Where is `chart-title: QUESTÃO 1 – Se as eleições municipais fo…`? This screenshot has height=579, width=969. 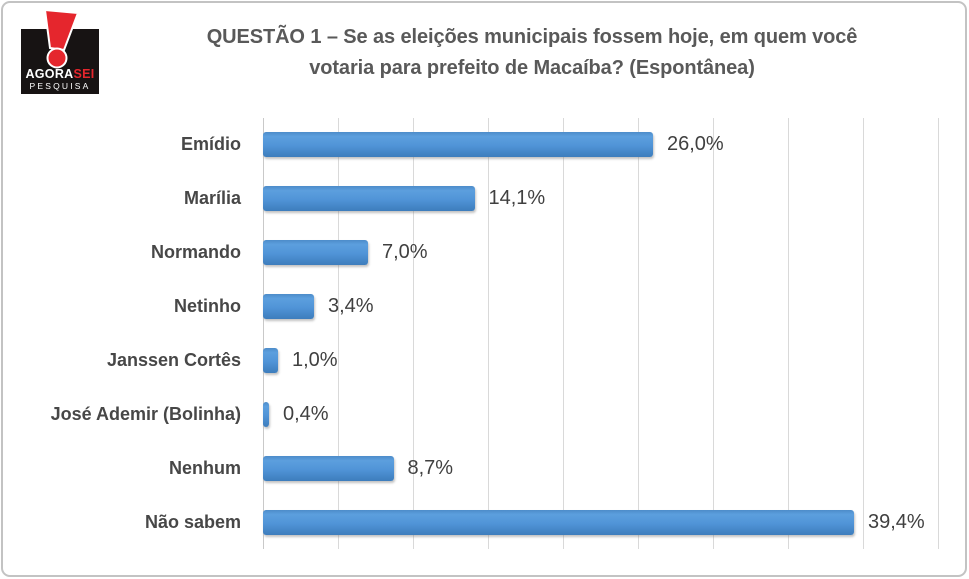 chart-title: QUESTÃO 1 – Se as eleições municipais fo… is located at coordinates (532, 53).